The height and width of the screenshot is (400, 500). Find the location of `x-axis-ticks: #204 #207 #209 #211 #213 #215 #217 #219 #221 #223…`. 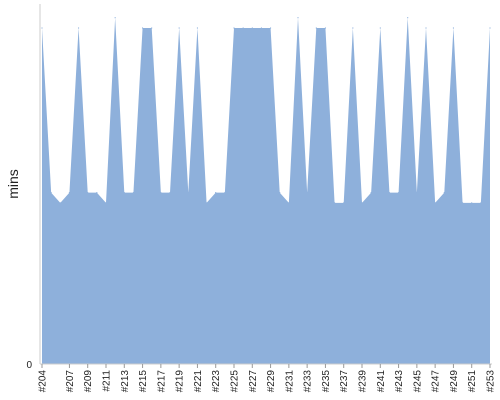

x-axis-ticks: #204 #207 #209 #211 #213 #215 #217 #219 #221 #223… is located at coordinates (267, 378).